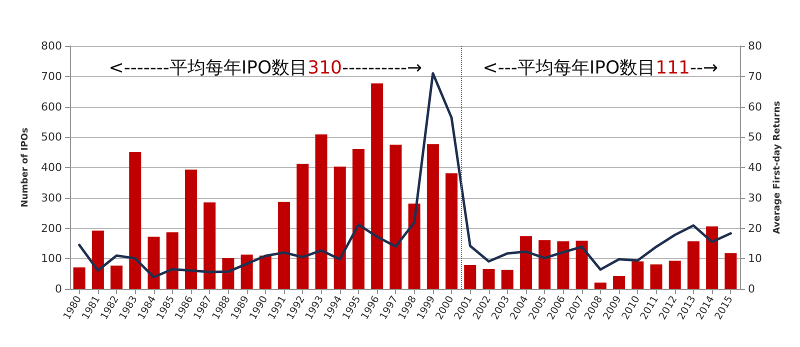 The image size is (800, 347). What do you see at coordinates (51, 228) in the screenshot?
I see `y-tick-label: 200` at bounding box center [51, 228].